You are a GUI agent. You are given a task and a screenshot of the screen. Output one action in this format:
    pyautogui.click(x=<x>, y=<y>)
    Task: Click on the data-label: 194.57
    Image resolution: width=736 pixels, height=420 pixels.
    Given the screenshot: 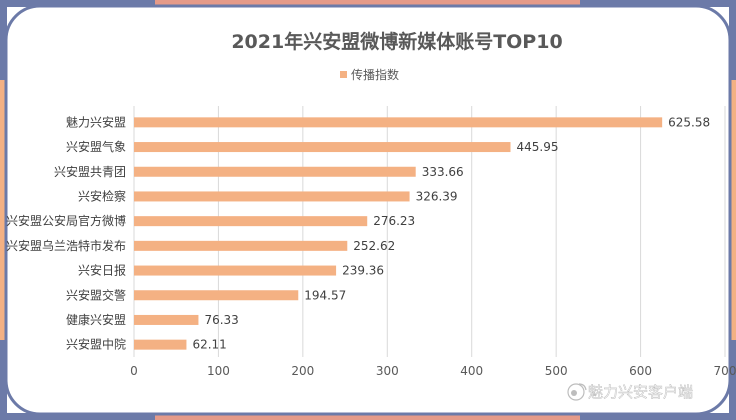 What is the action you would take?
    pyautogui.click(x=325, y=295)
    